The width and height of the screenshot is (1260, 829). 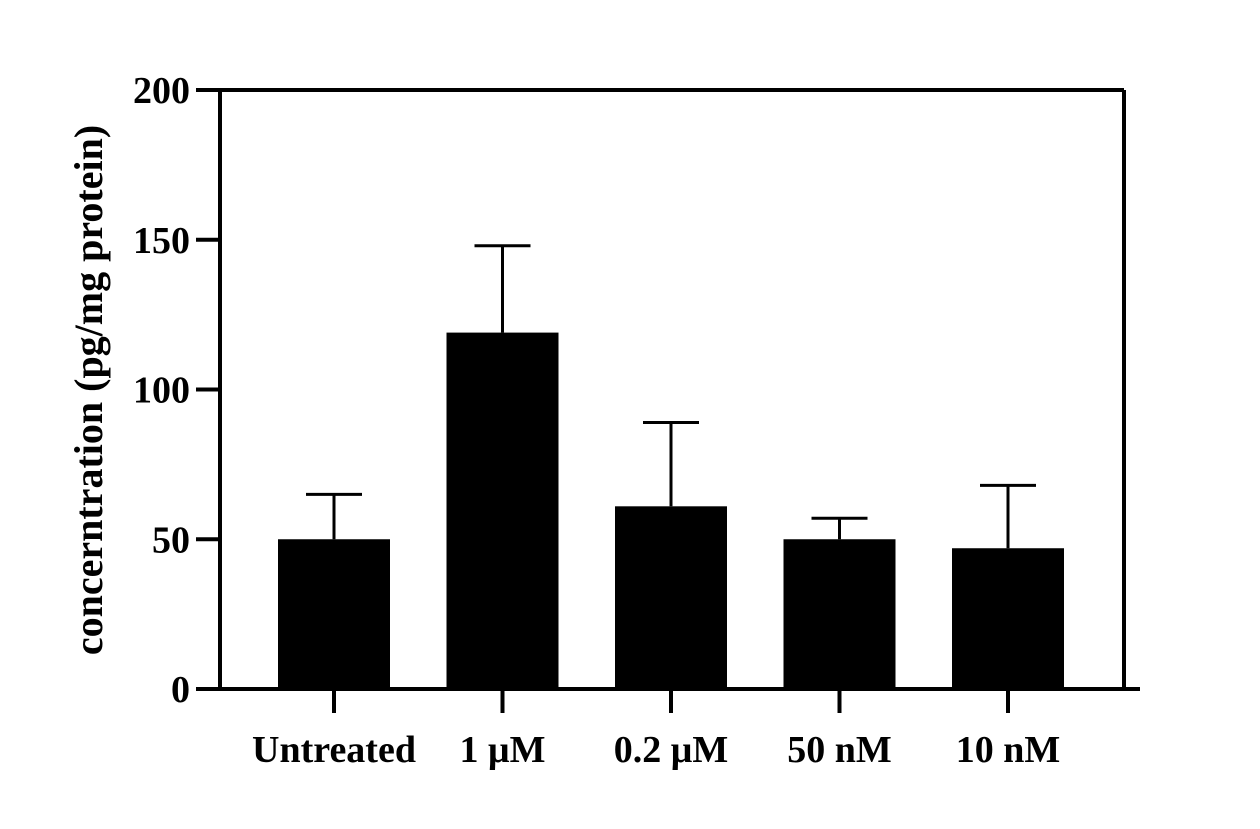 What do you see at coordinates (671, 750) in the screenshot?
I see `x-tick-label: 0.2 μM` at bounding box center [671, 750].